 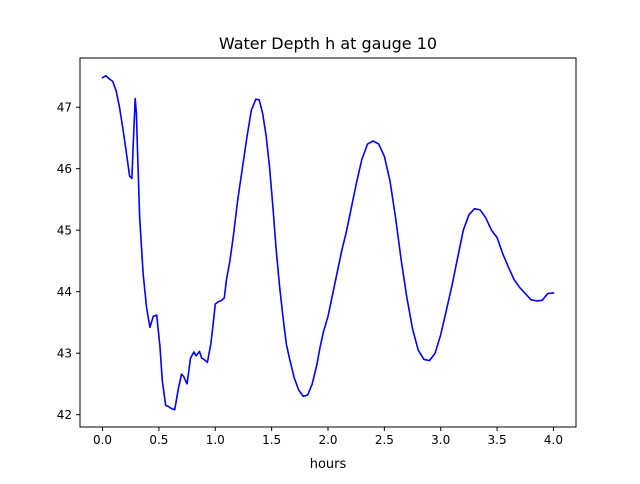 What do you see at coordinates (102, 440) in the screenshot?
I see `x-tick-label: 0.0` at bounding box center [102, 440].